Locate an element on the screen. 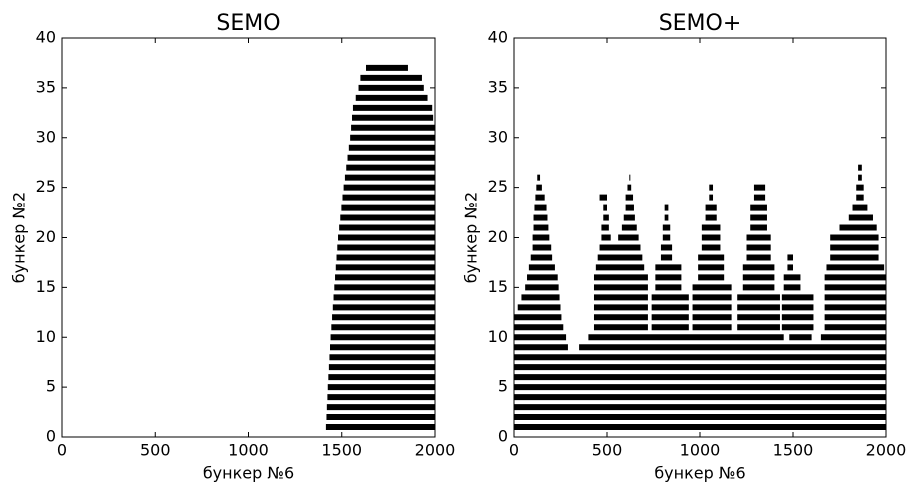 The width and height of the screenshot is (915, 495). chart-title: SEMO+ is located at coordinates (700, 23).